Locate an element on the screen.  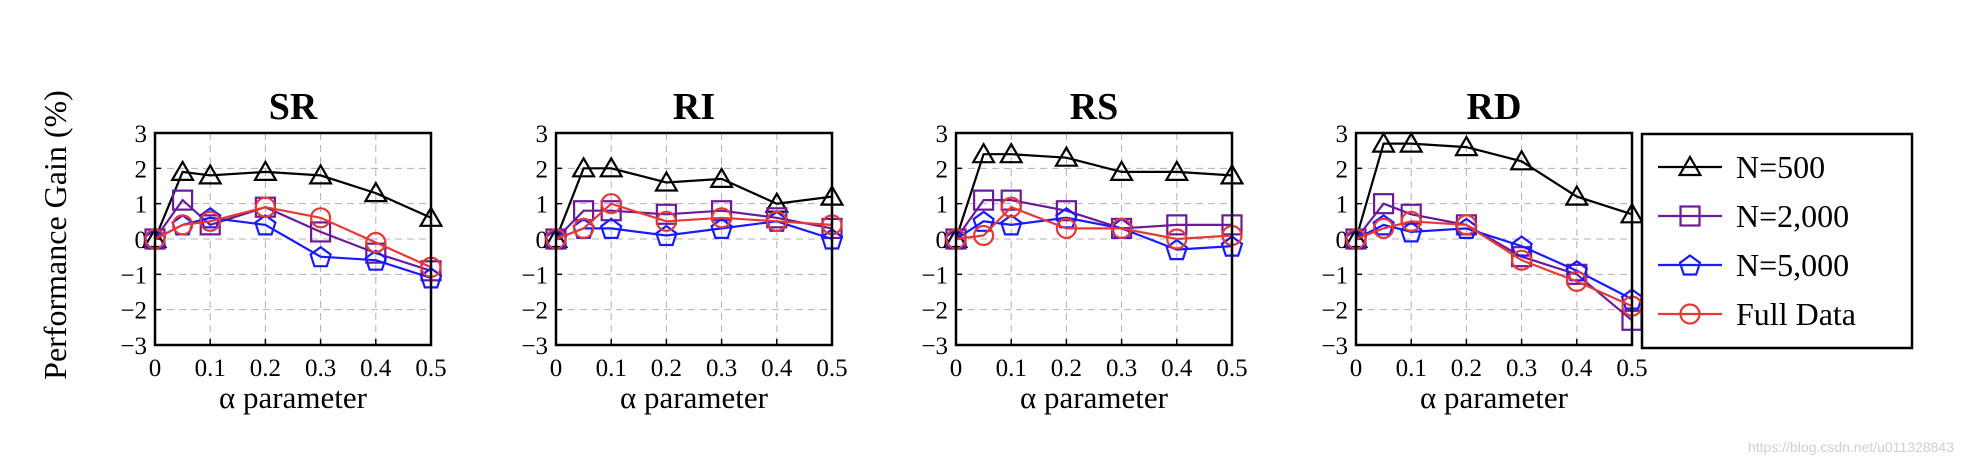
legend-entry-full-data: Full Data is located at coordinates (1757, 314).